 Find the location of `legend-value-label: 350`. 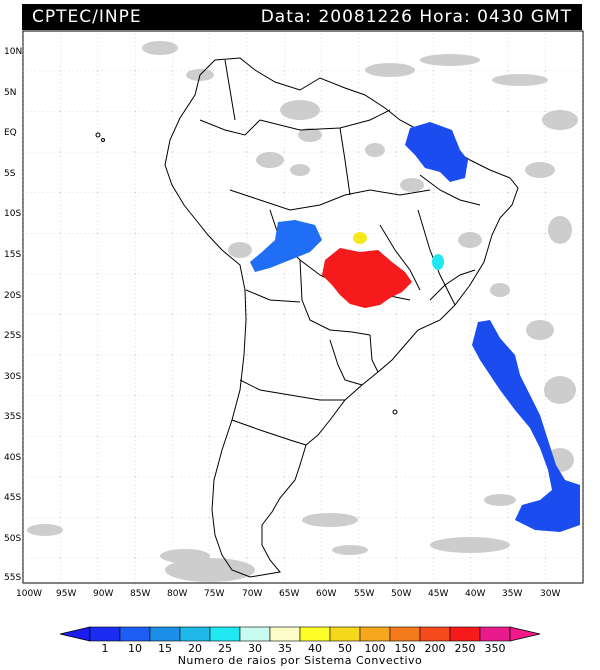

legend-value-label: 350 is located at coordinates (495, 648).